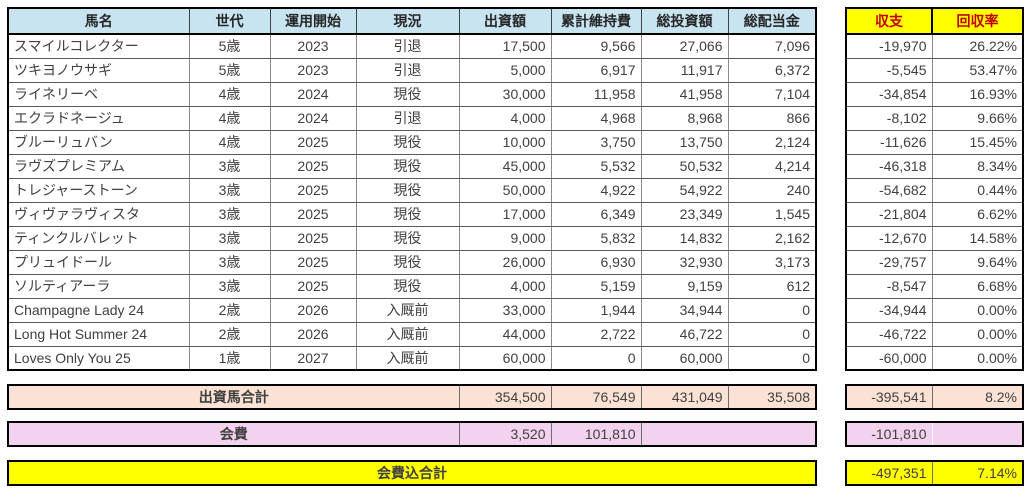  Describe the element at coordinates (684, 70) in the screenshot. I see `total-investment-cell: 11,917` at that location.